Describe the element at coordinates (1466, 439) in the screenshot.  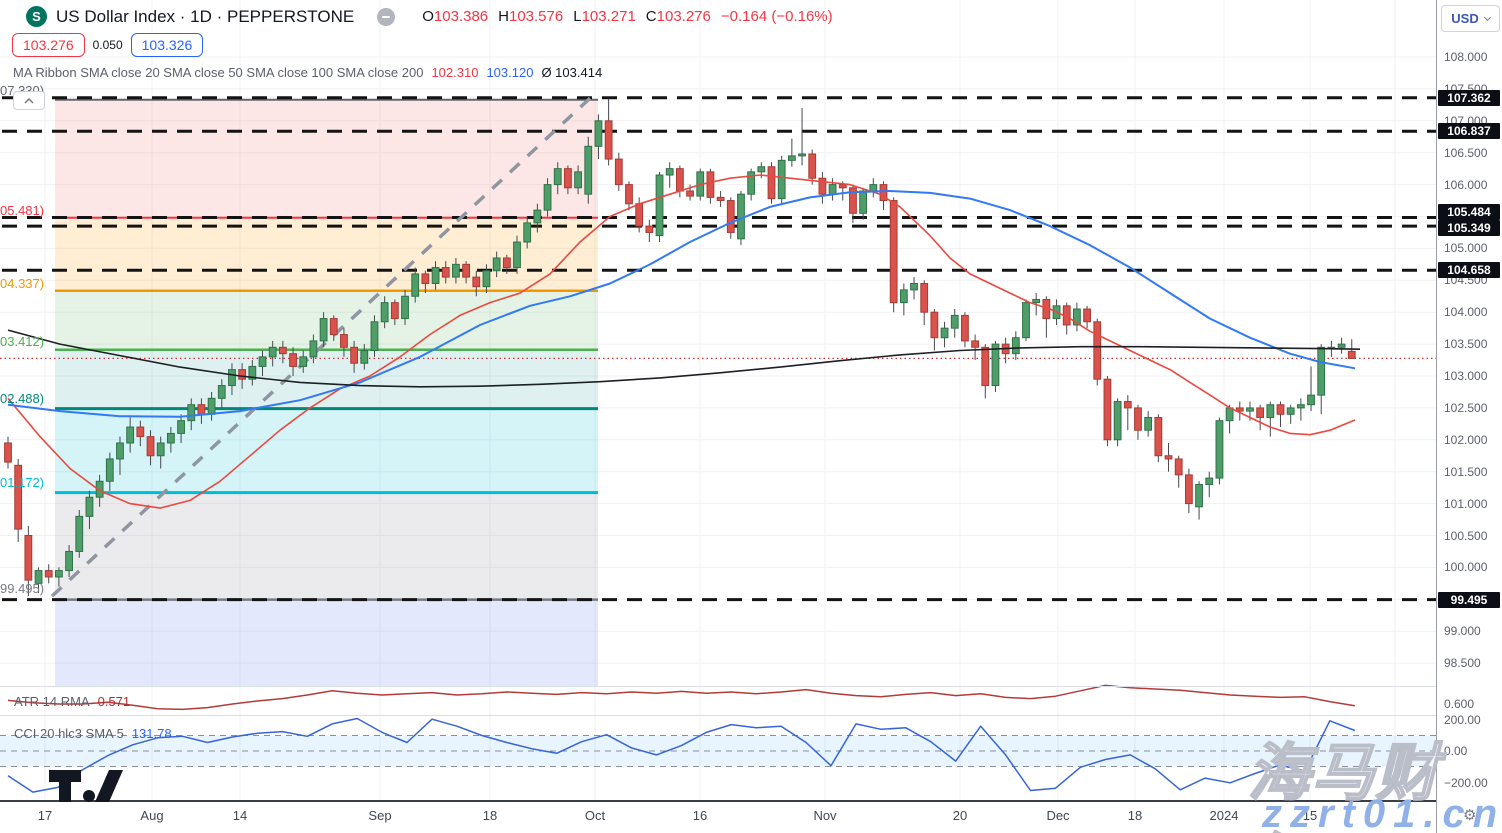
I see `price-tick: 102.000` at that location.